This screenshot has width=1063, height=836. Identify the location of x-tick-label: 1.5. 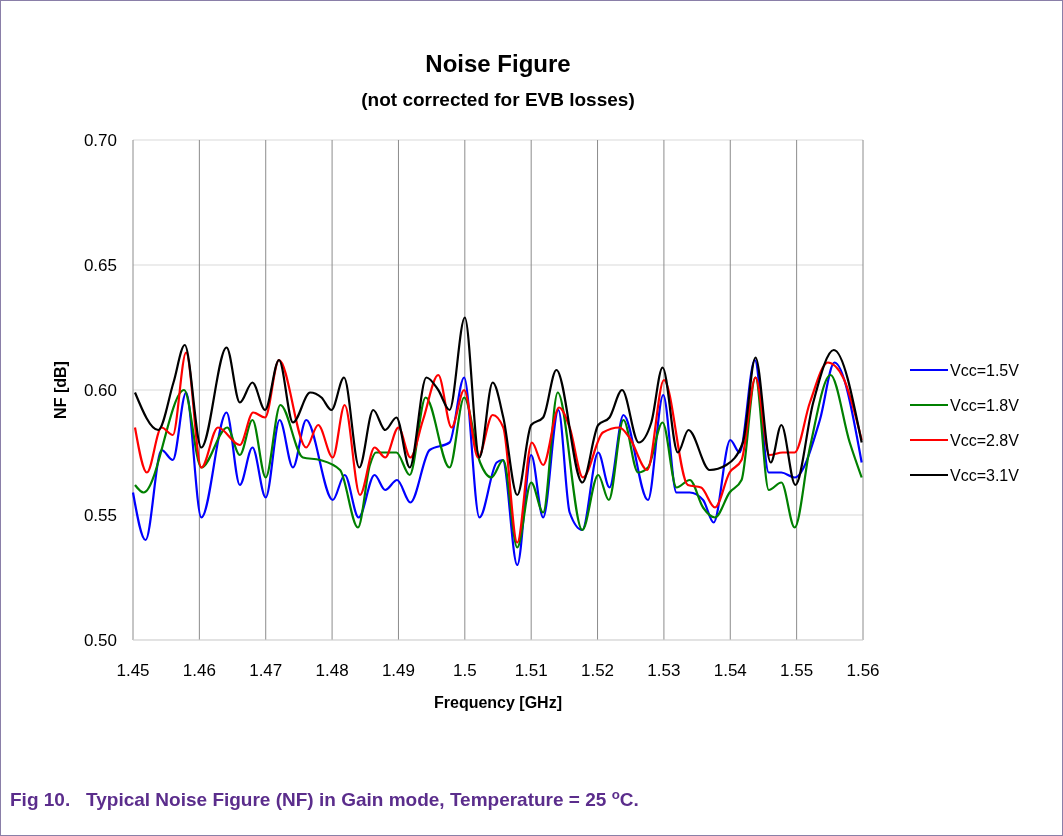
(465, 670).